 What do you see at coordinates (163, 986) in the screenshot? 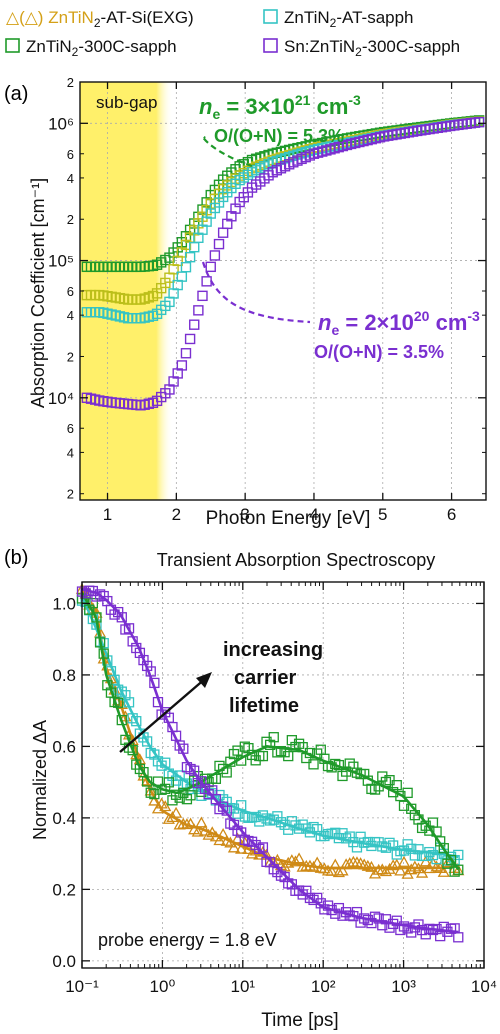
I see `x-tick-label: 10⁰` at bounding box center [163, 986].